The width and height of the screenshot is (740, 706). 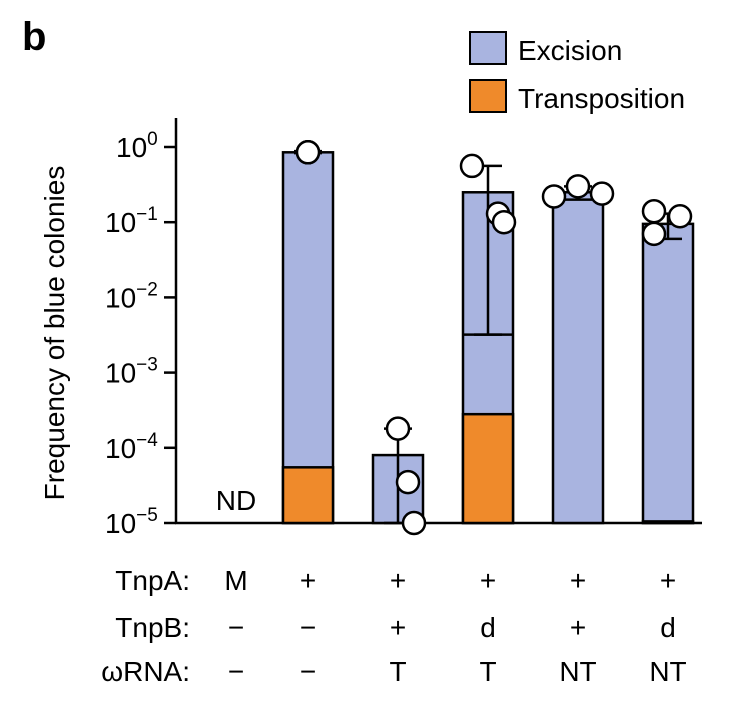 What do you see at coordinates (152, 627) in the screenshot?
I see `row-label: TnpB:` at bounding box center [152, 627].